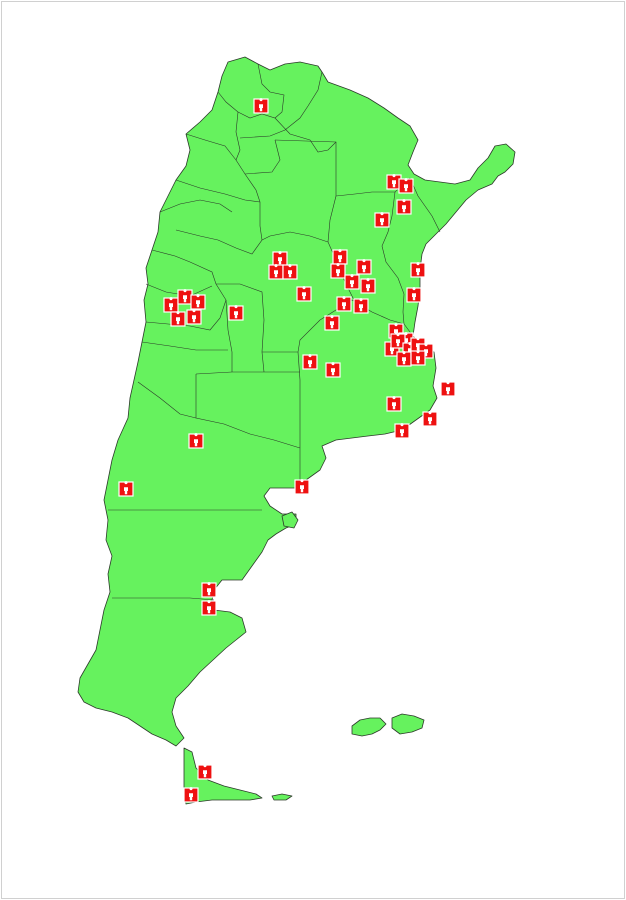  What do you see at coordinates (369, 727) in the screenshot?
I see `islas-malvinas-west` at bounding box center [369, 727].